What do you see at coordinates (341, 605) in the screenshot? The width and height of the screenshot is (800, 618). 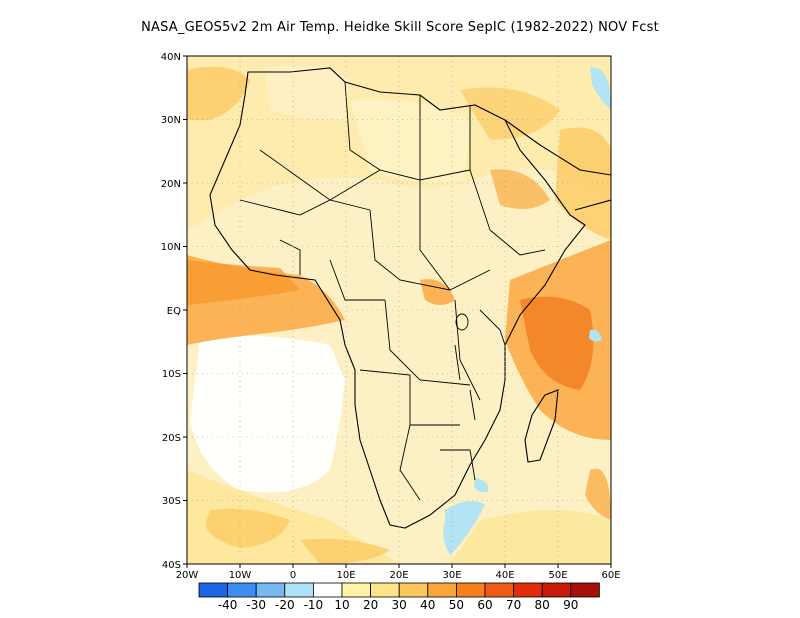 I see `colorbar-label: 10` at bounding box center [341, 605].